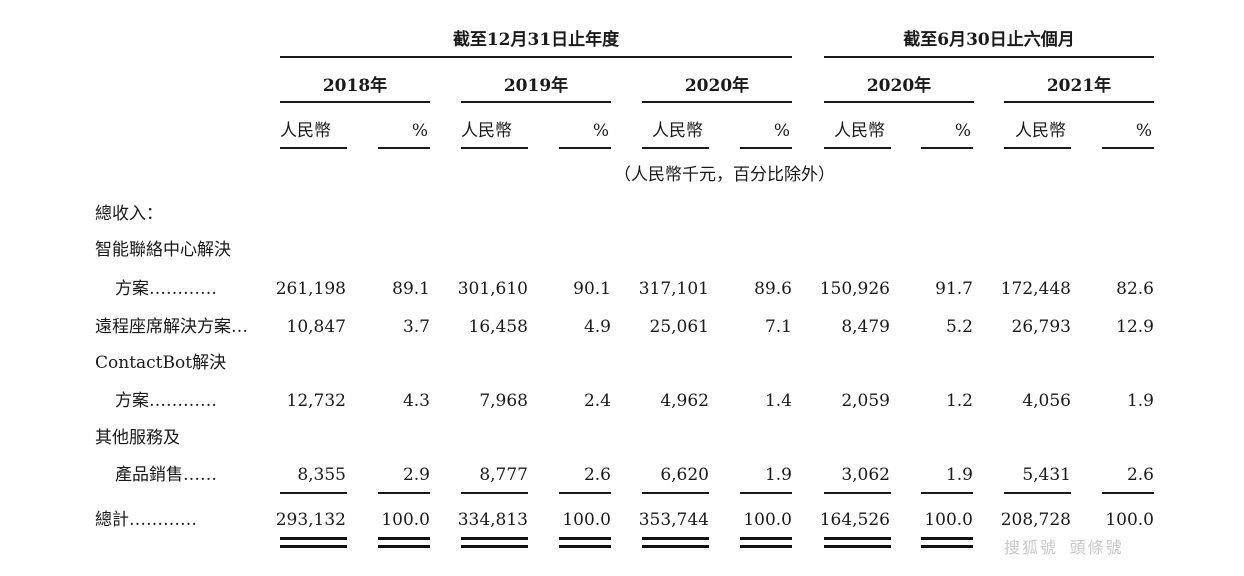 The image size is (1244, 576). I want to click on unit-rule-rmb-2018, so click(313, 148).